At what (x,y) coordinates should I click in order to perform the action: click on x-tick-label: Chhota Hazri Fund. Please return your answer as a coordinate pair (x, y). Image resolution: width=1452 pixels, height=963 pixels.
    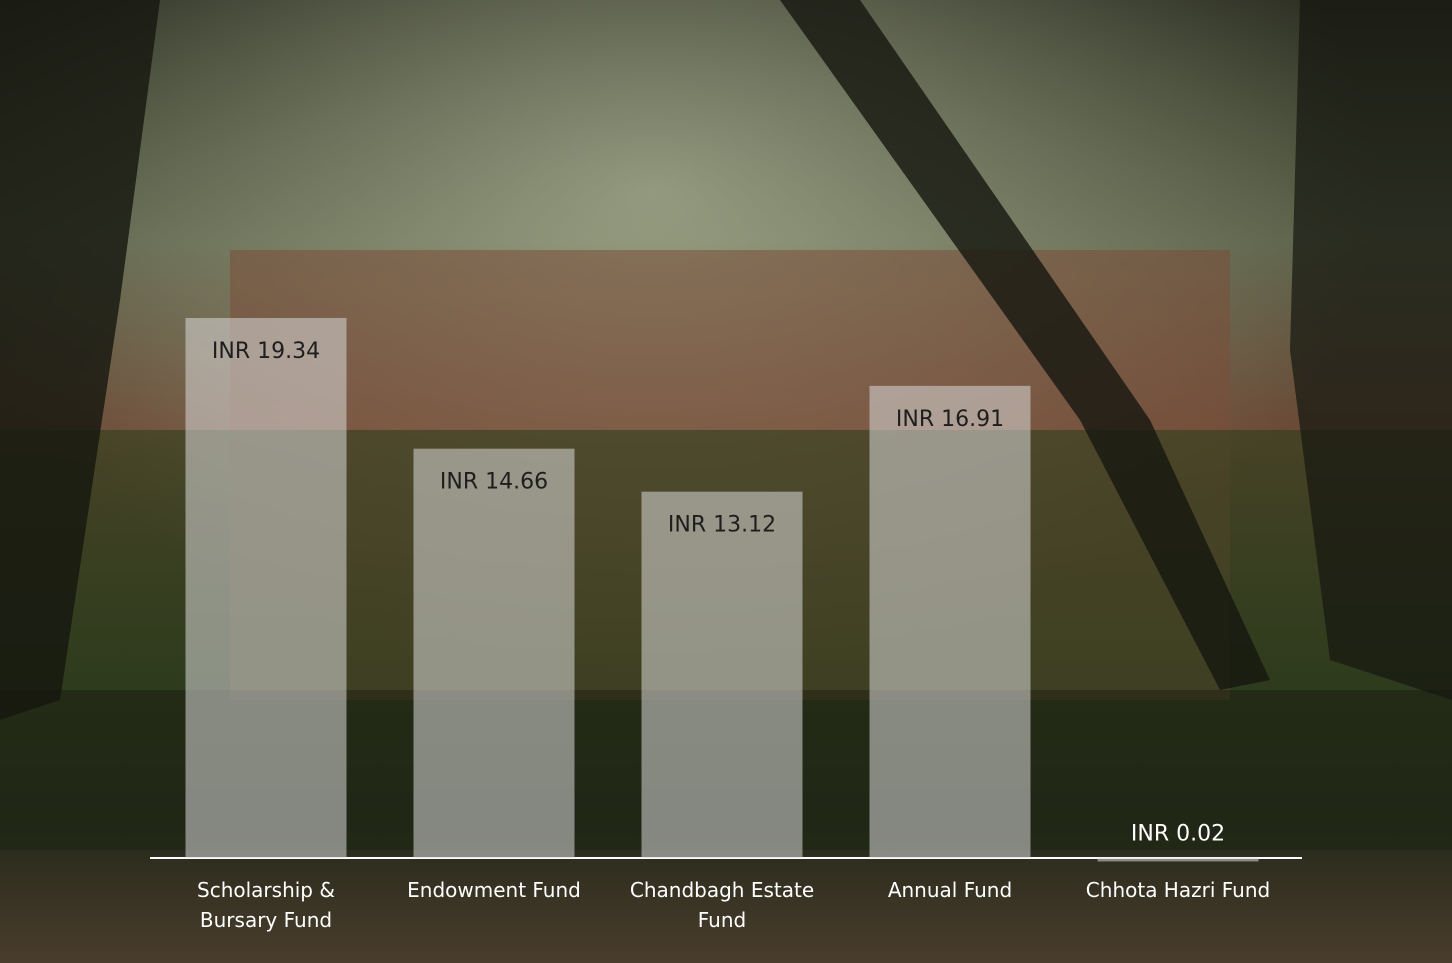
    Looking at the image, I should click on (1178, 890).